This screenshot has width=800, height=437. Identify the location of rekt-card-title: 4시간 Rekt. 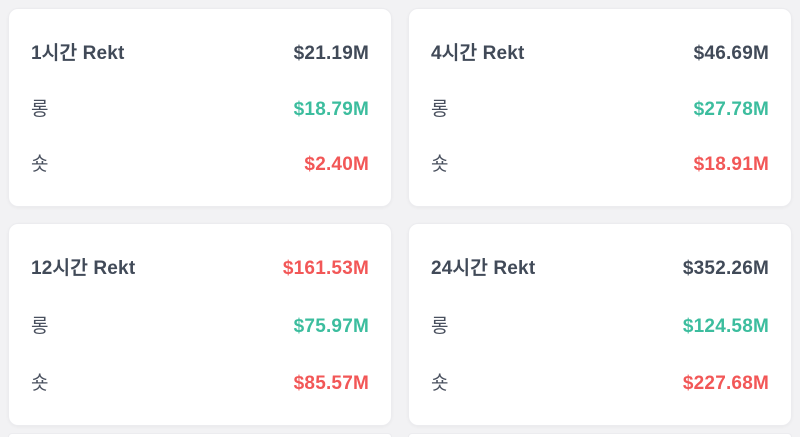
(478, 53).